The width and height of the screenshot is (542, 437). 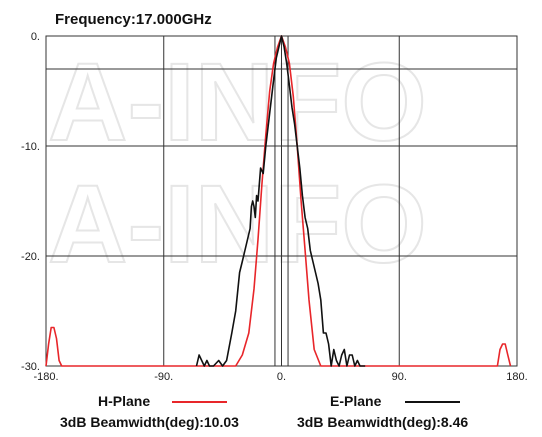 I want to click on x-tick-label: 90., so click(x=399, y=377).